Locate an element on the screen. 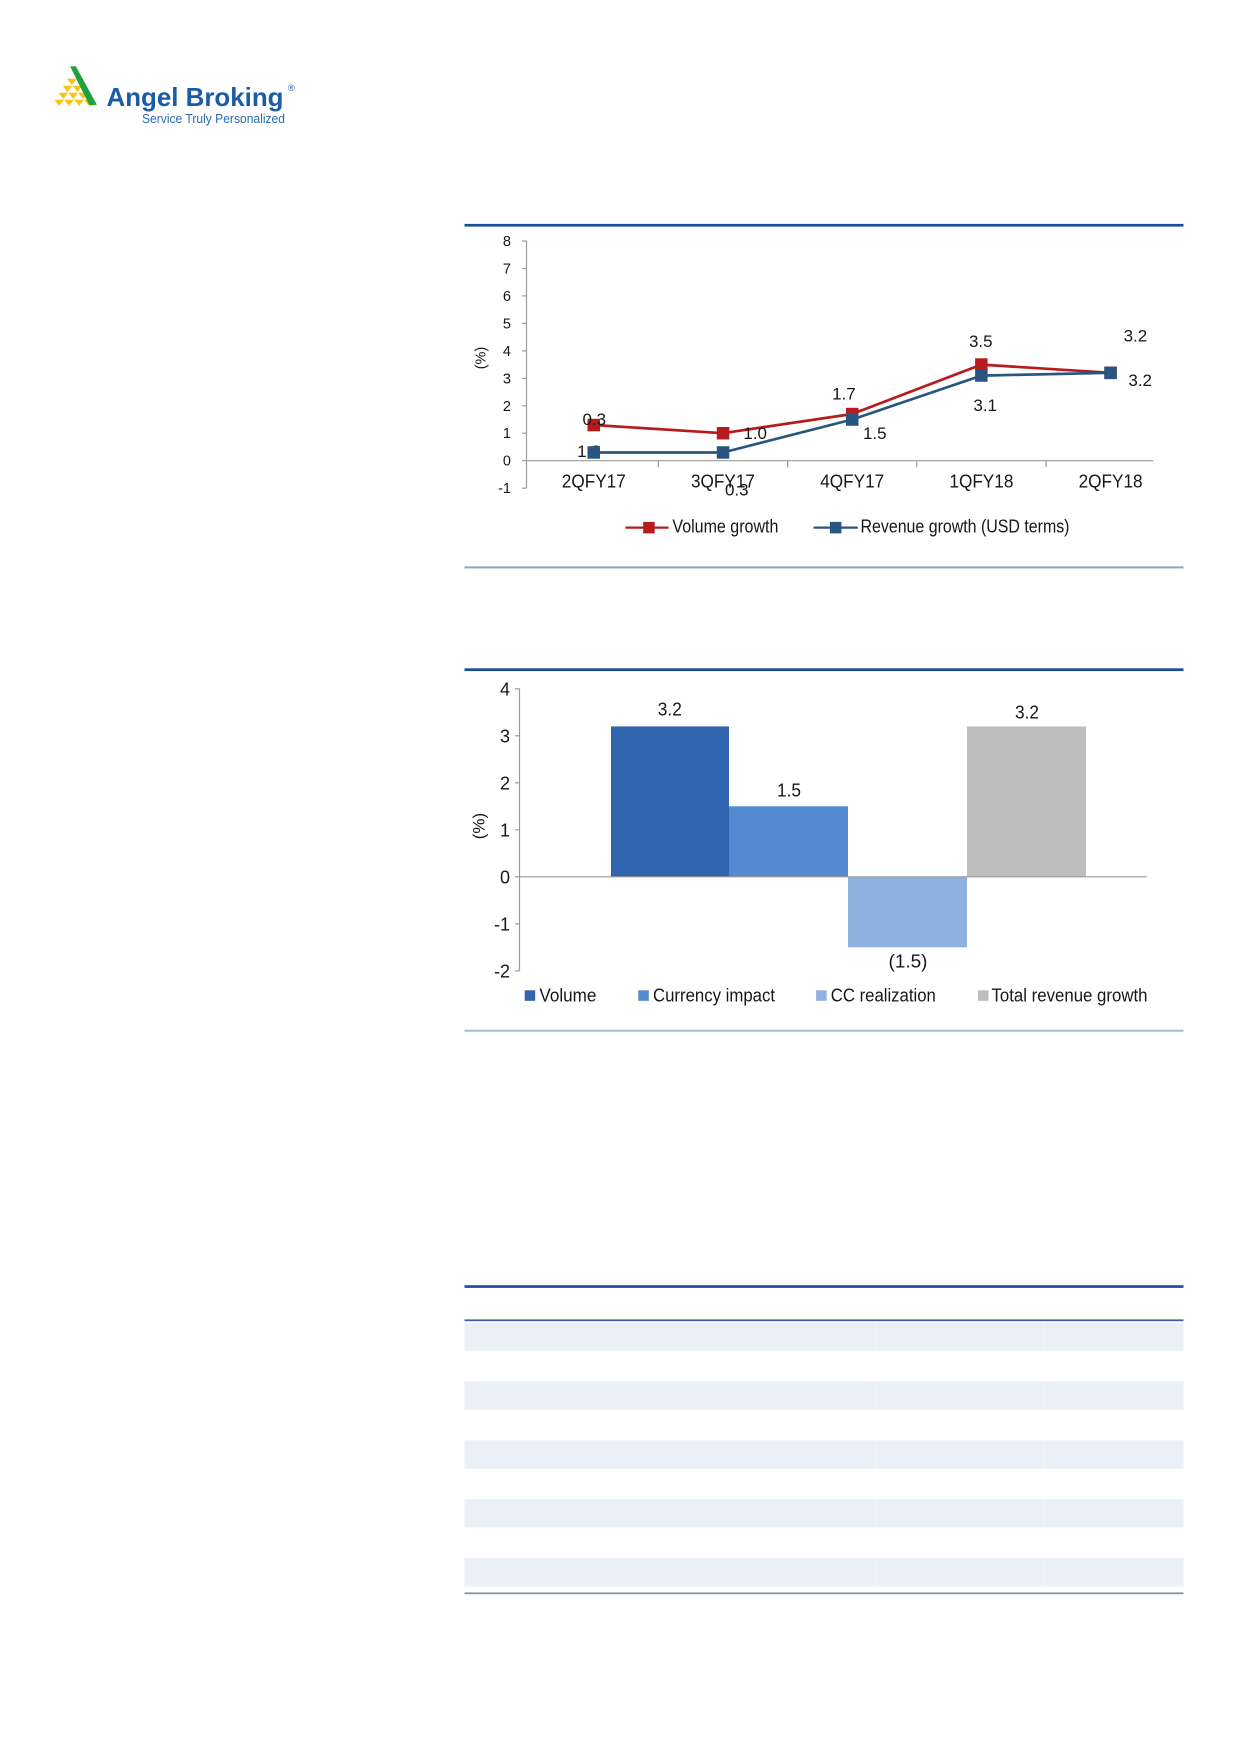  svg-text: Service Truly Personalized is located at coordinates (213, 118).